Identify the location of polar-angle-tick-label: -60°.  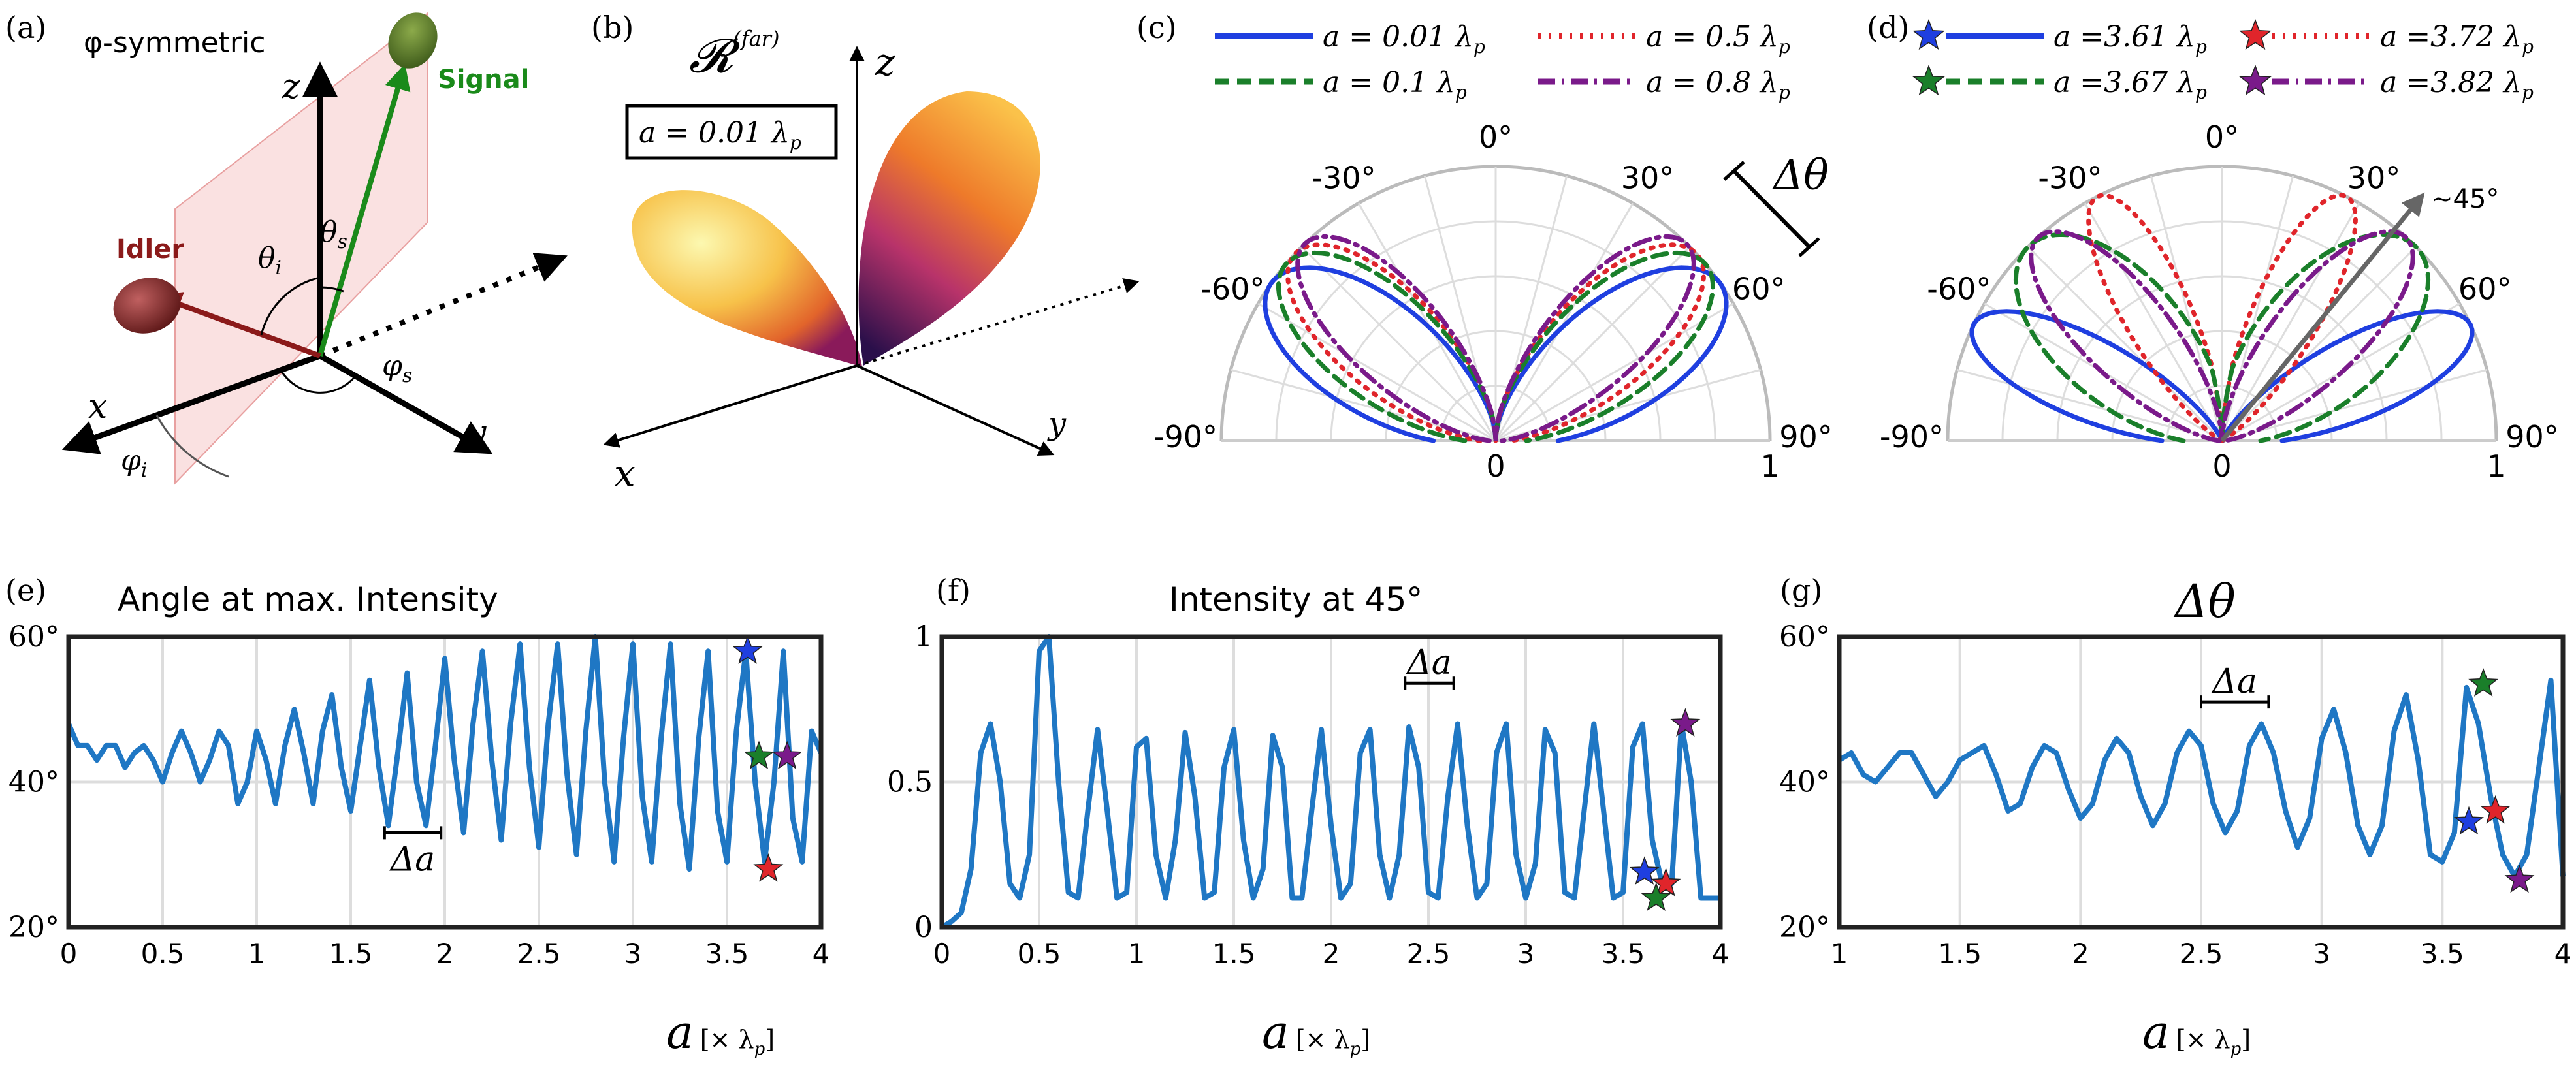
(1232, 289).